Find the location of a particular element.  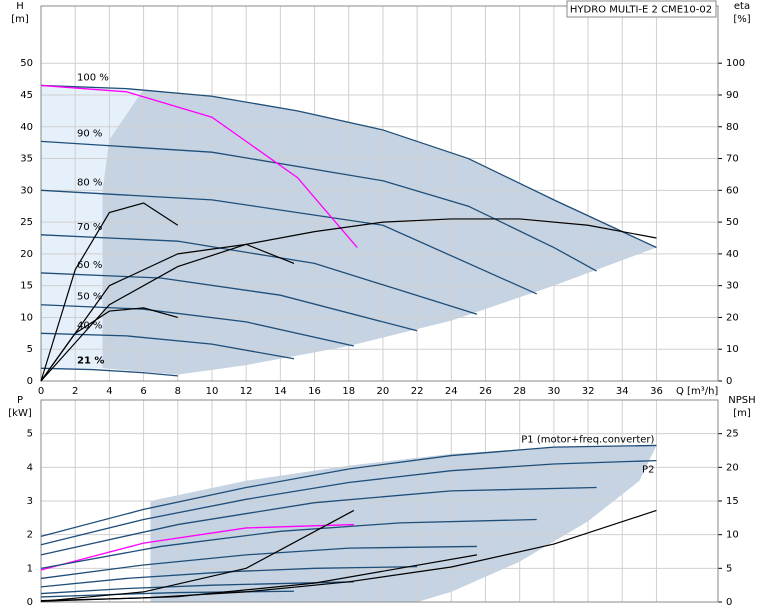

y2-tick-label: 25 is located at coordinates (732, 434).